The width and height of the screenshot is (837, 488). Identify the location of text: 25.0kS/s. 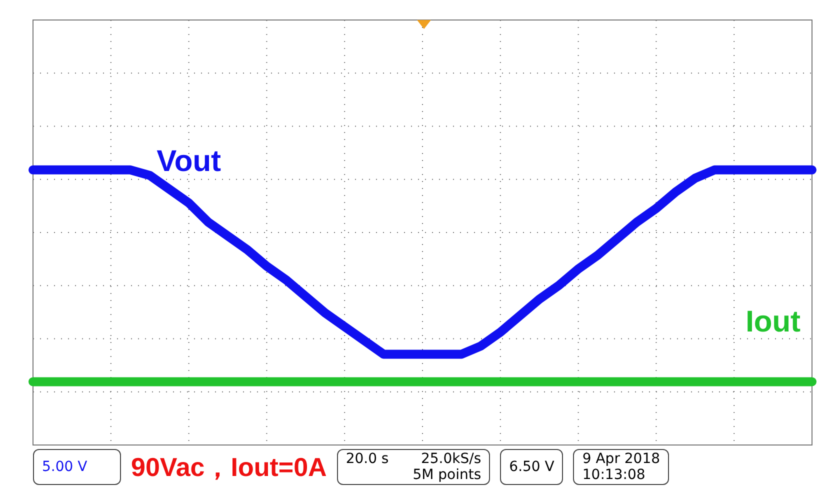
(451, 459).